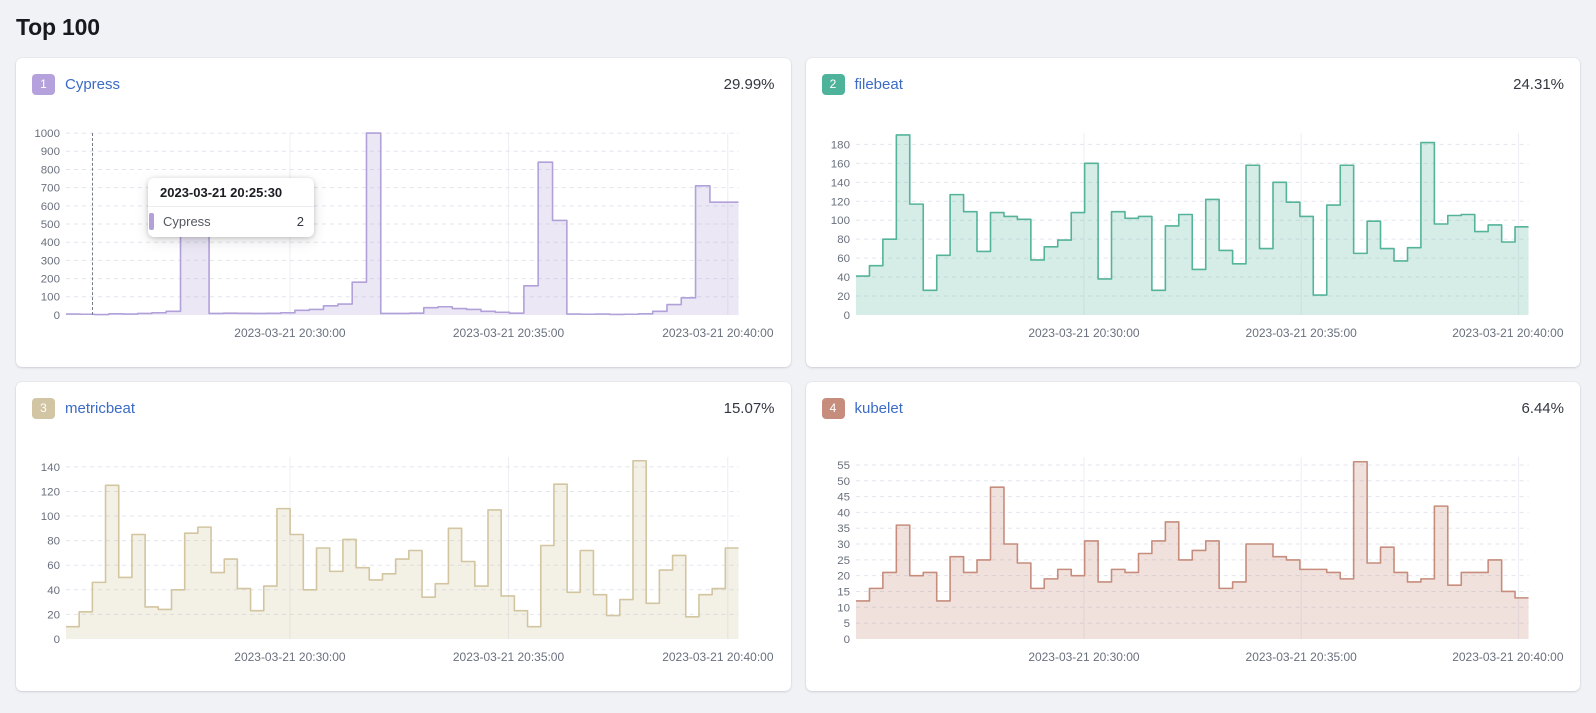 The height and width of the screenshot is (713, 1596). Describe the element at coordinates (843, 608) in the screenshot. I see `svg-text: 10` at that location.